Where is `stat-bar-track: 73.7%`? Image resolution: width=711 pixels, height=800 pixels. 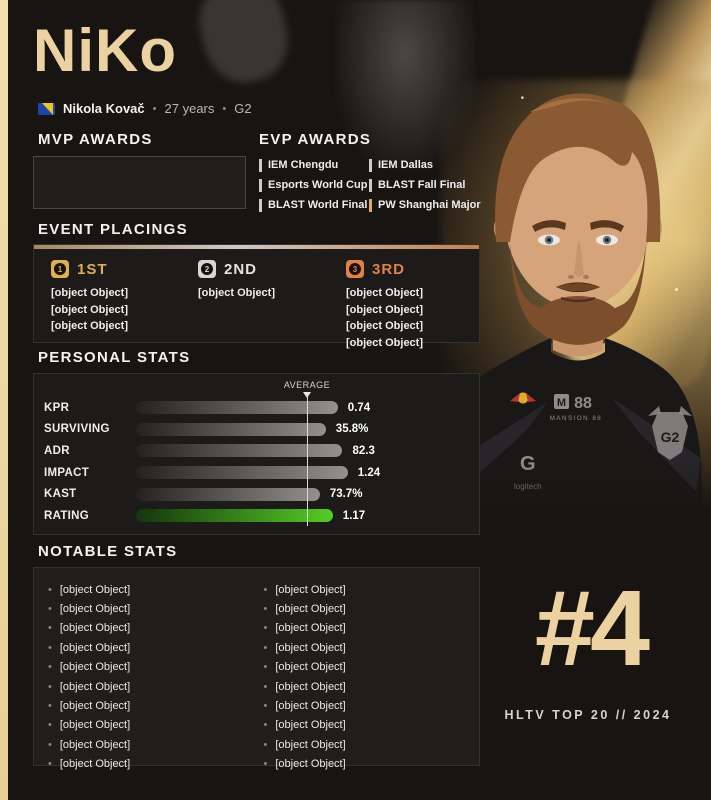 stat-bar-track: 73.7% is located at coordinates (302, 494).